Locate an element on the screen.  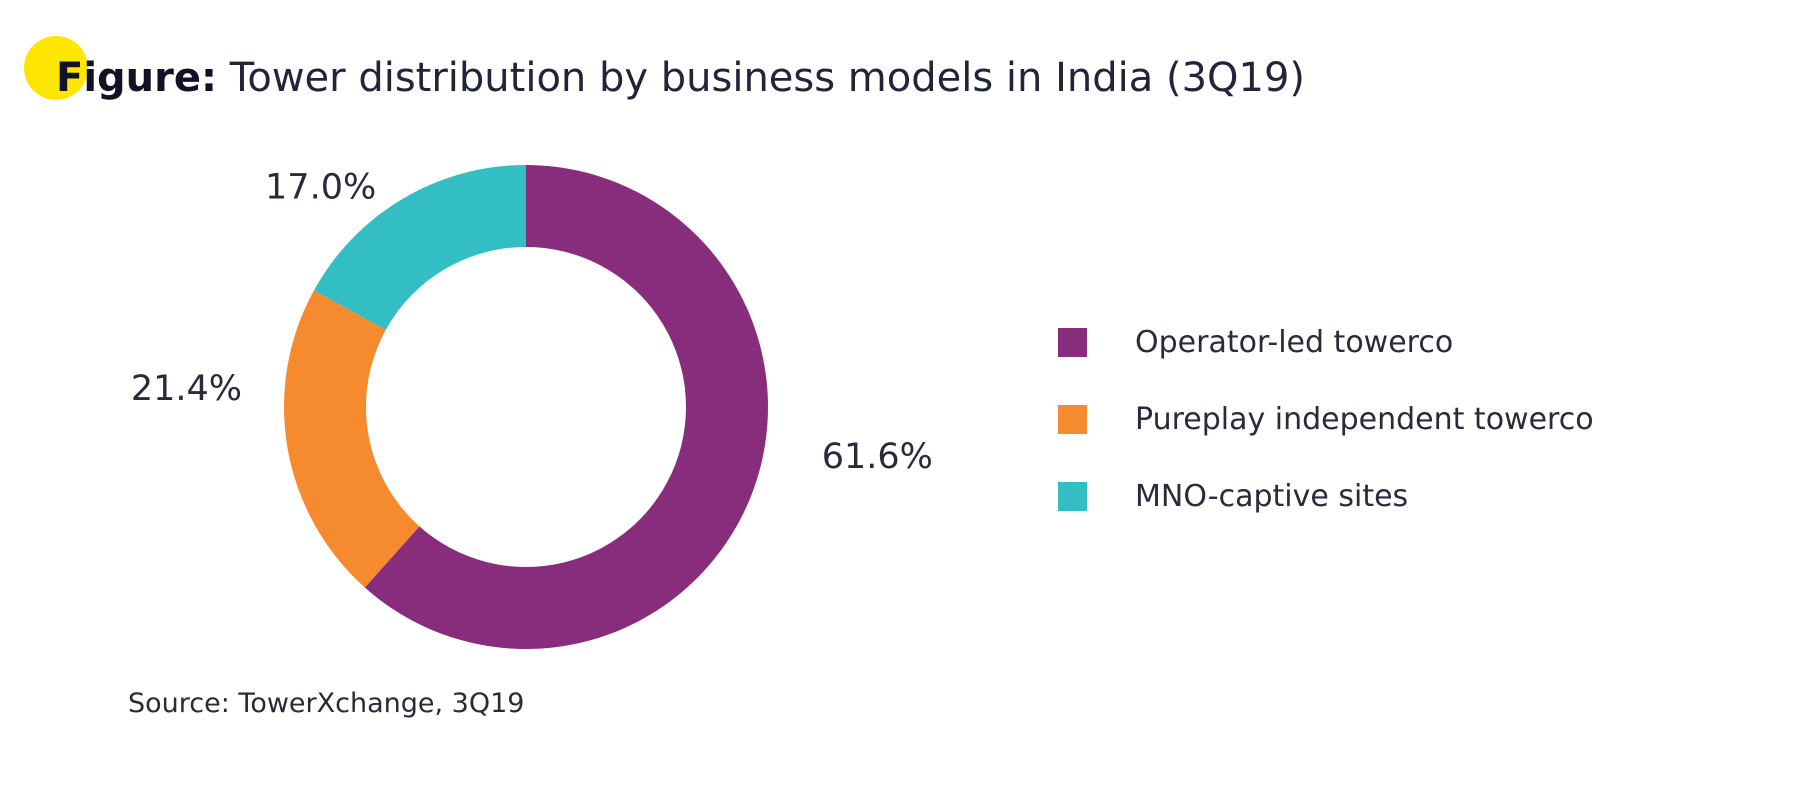
data-label-operator-led-towerco: 61.6% is located at coordinates (877, 457).